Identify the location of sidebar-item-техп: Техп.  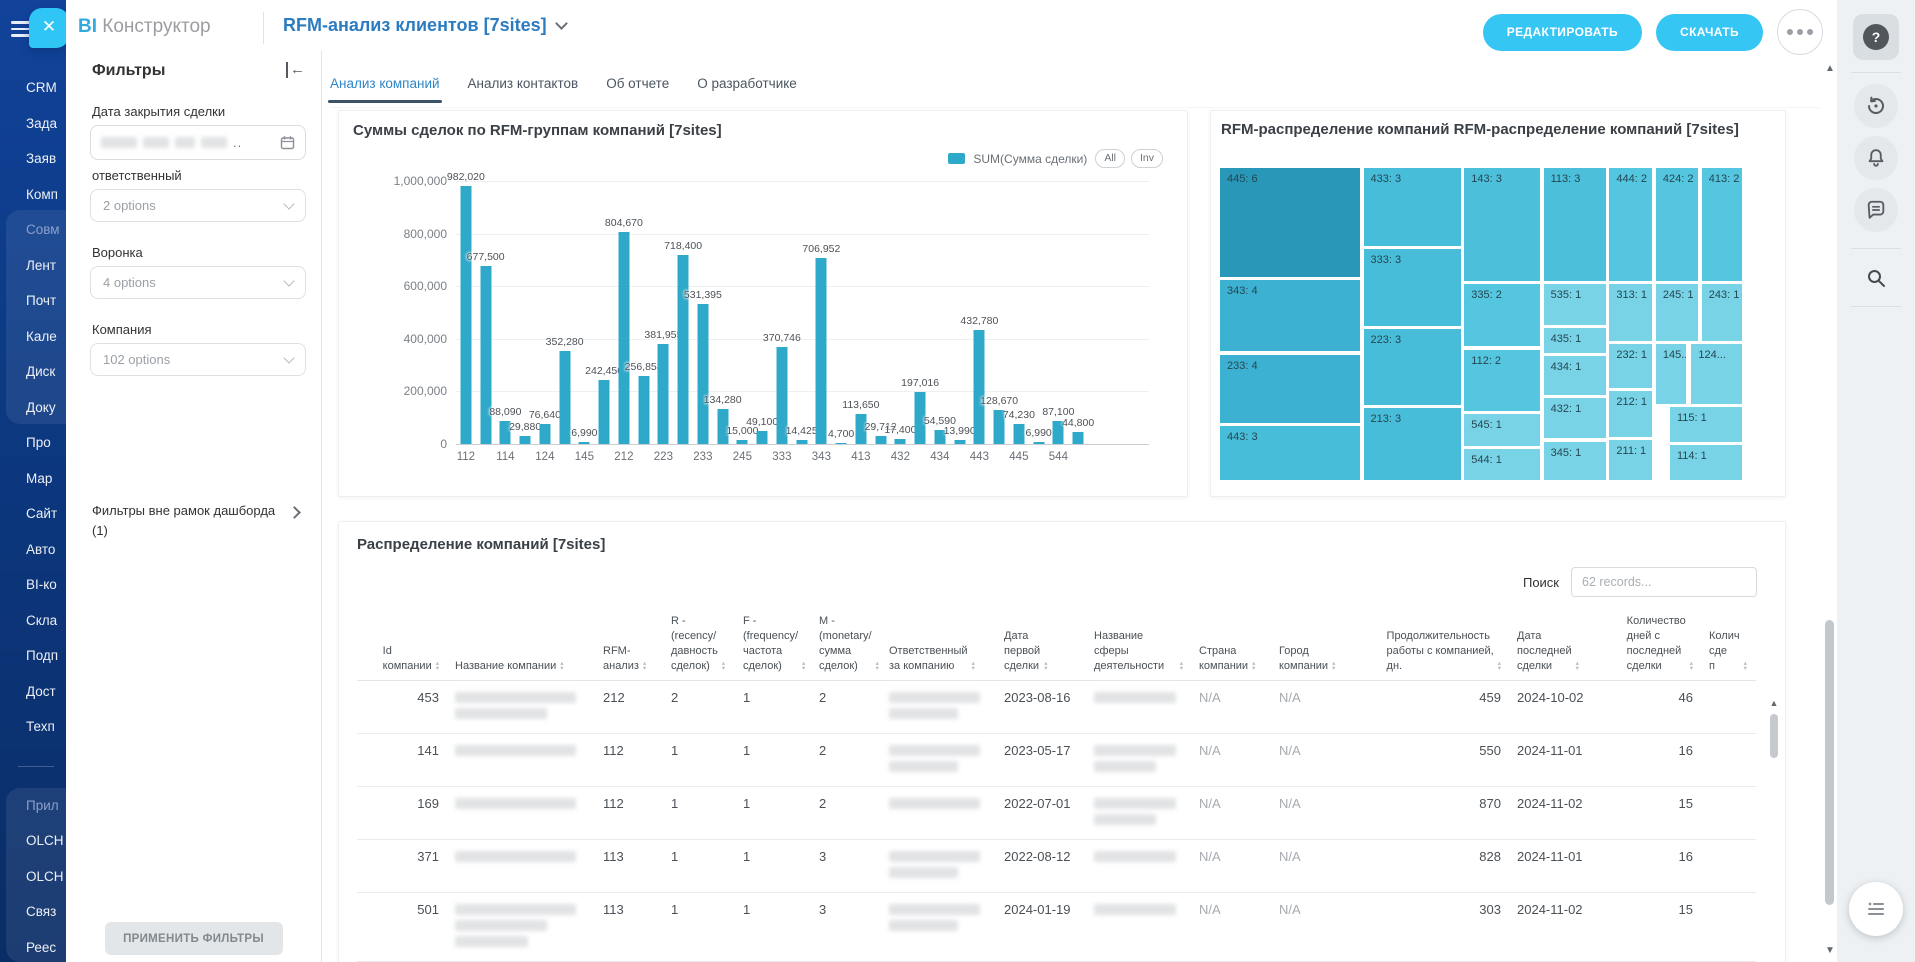
(40, 726).